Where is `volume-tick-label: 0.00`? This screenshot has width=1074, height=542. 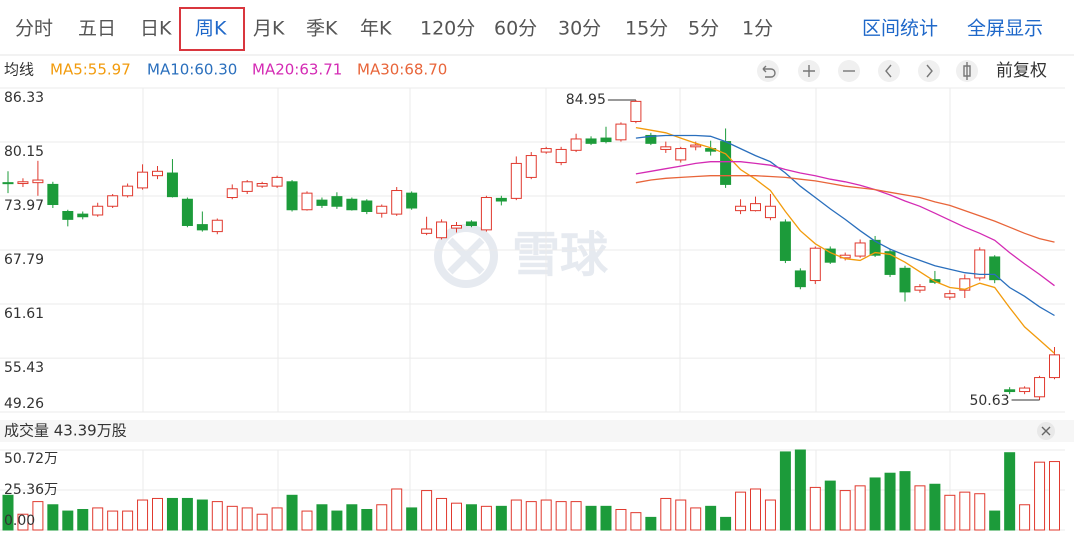 volume-tick-label: 0.00 is located at coordinates (19, 521).